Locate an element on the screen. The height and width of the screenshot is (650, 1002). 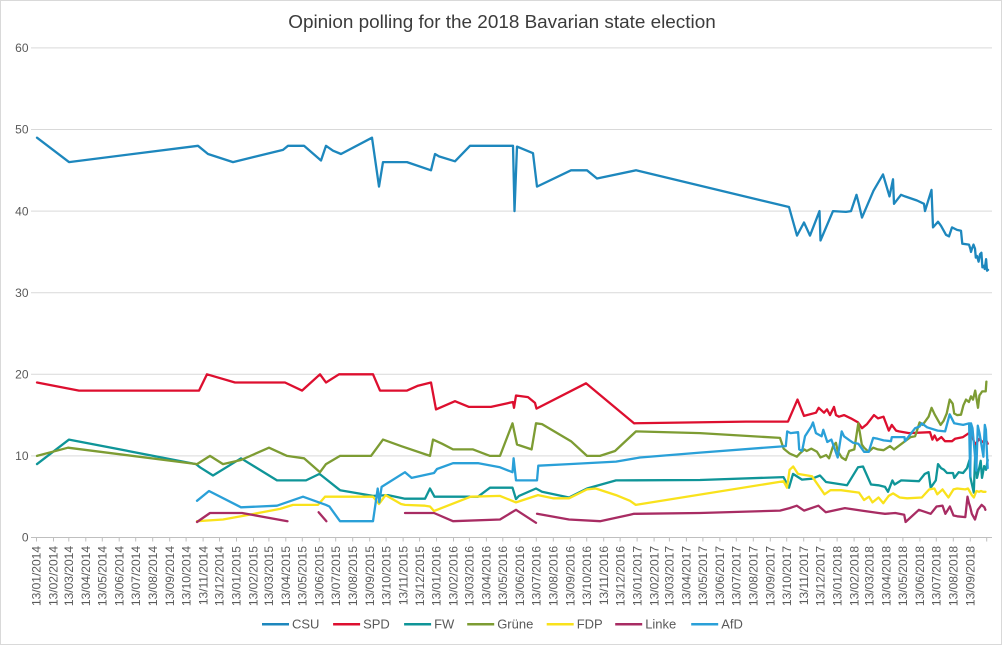
svg-text: 10 is located at coordinates (22, 456).